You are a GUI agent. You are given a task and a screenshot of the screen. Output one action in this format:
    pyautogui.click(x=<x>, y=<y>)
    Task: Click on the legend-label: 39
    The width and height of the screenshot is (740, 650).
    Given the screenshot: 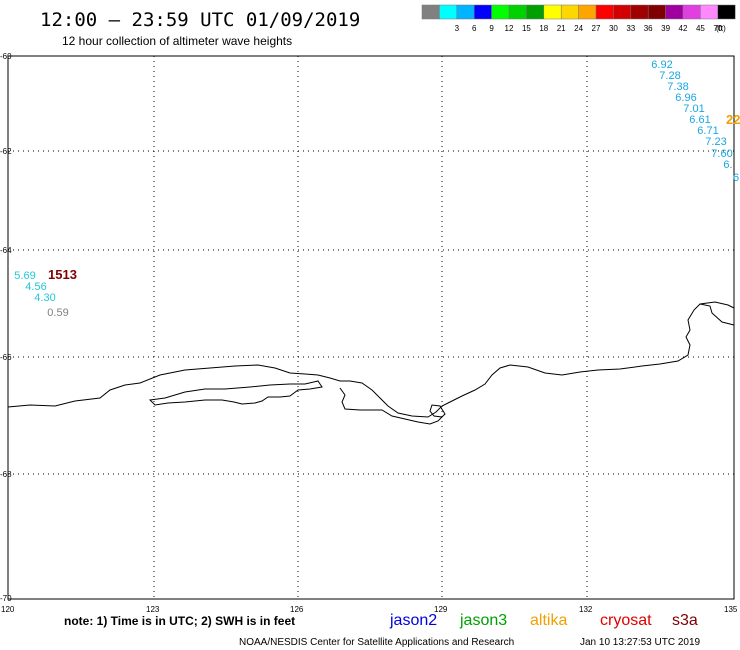 What is the action you would take?
    pyautogui.click(x=665, y=28)
    